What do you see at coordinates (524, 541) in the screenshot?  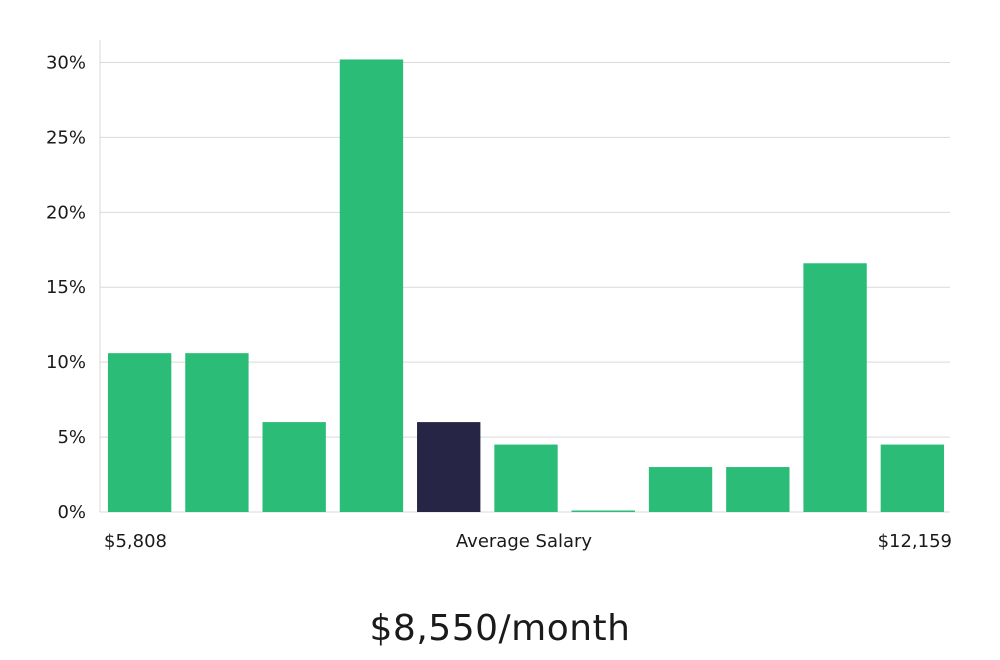 I see `x-axis-title: Average Salary` at bounding box center [524, 541].